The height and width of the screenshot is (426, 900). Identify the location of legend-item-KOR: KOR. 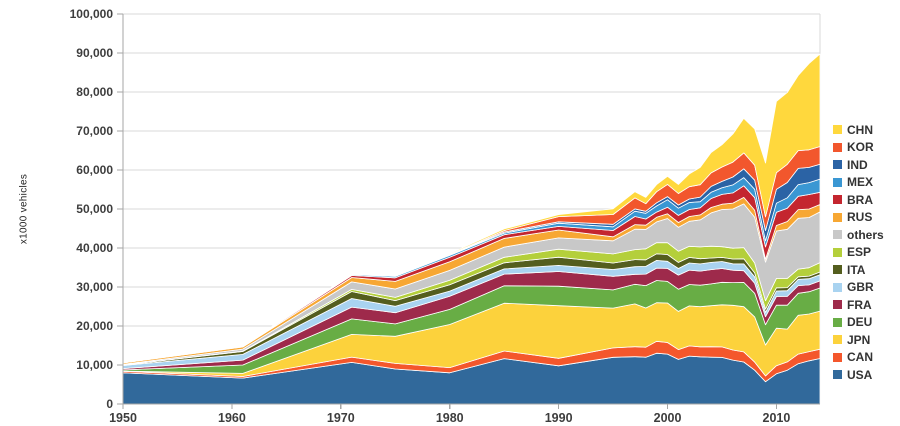
(858, 148).